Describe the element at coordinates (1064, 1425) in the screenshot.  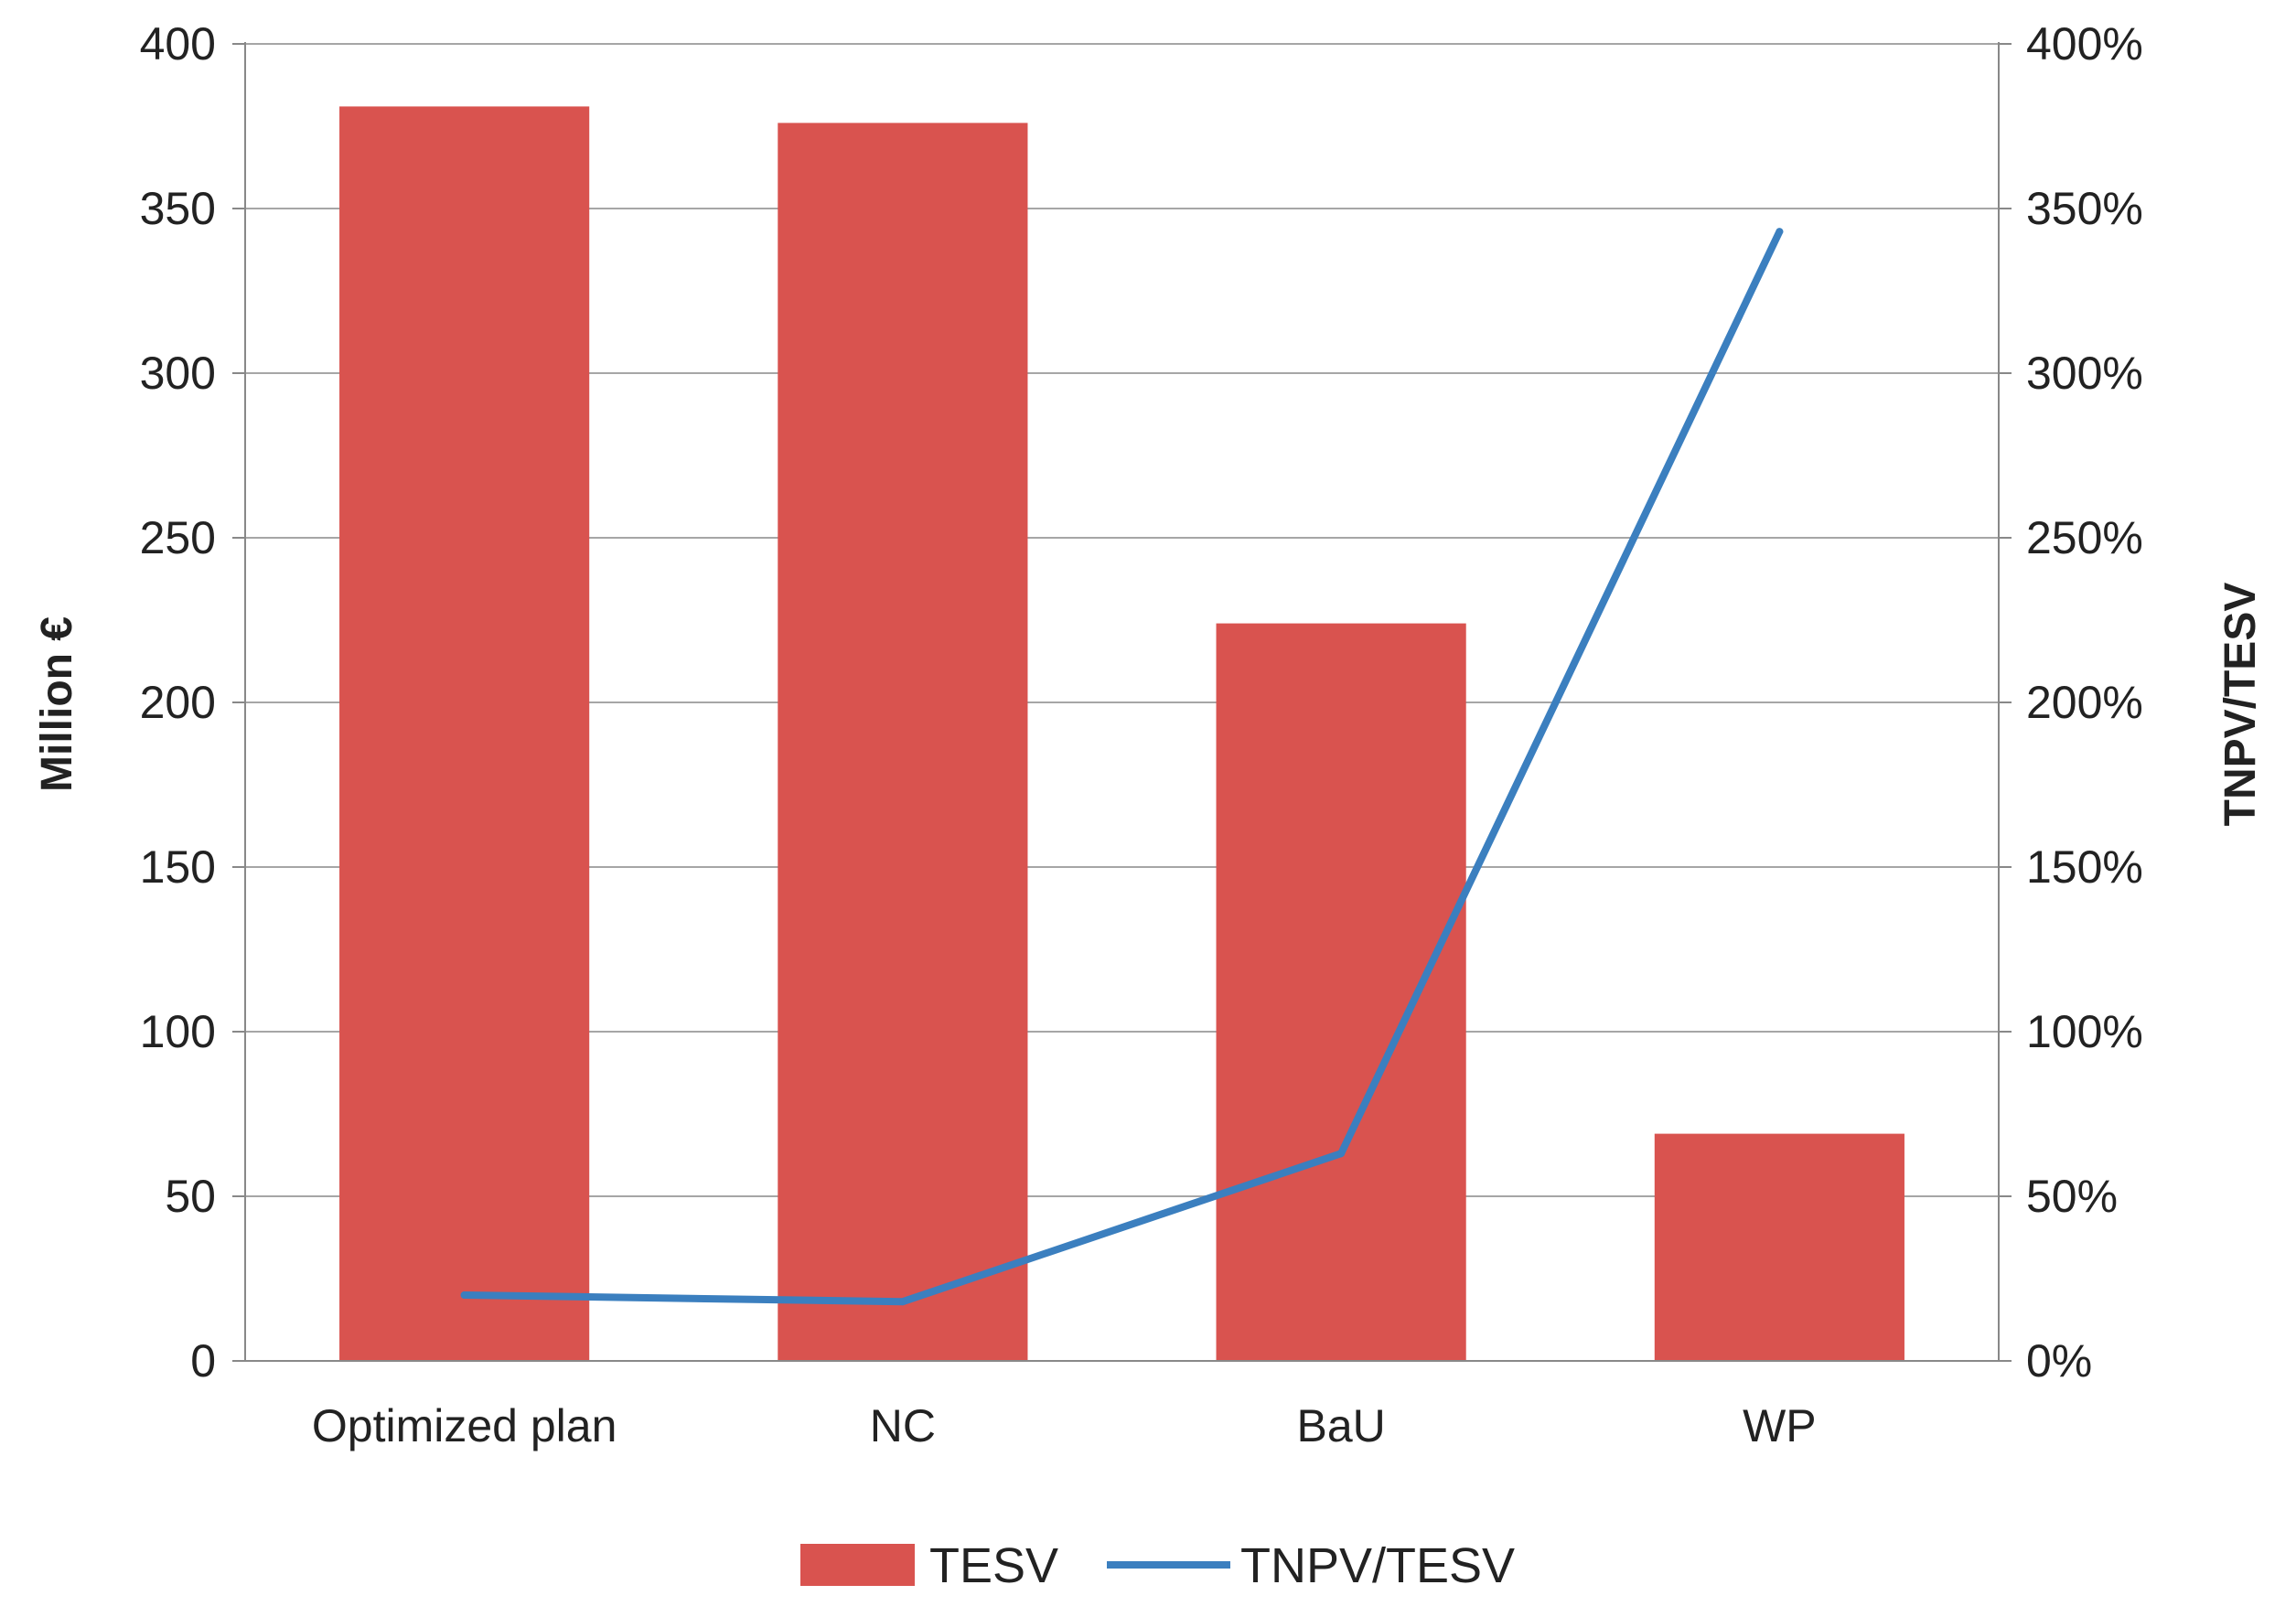
I see `category-labels: Optimized plan NC BaU WP` at that location.